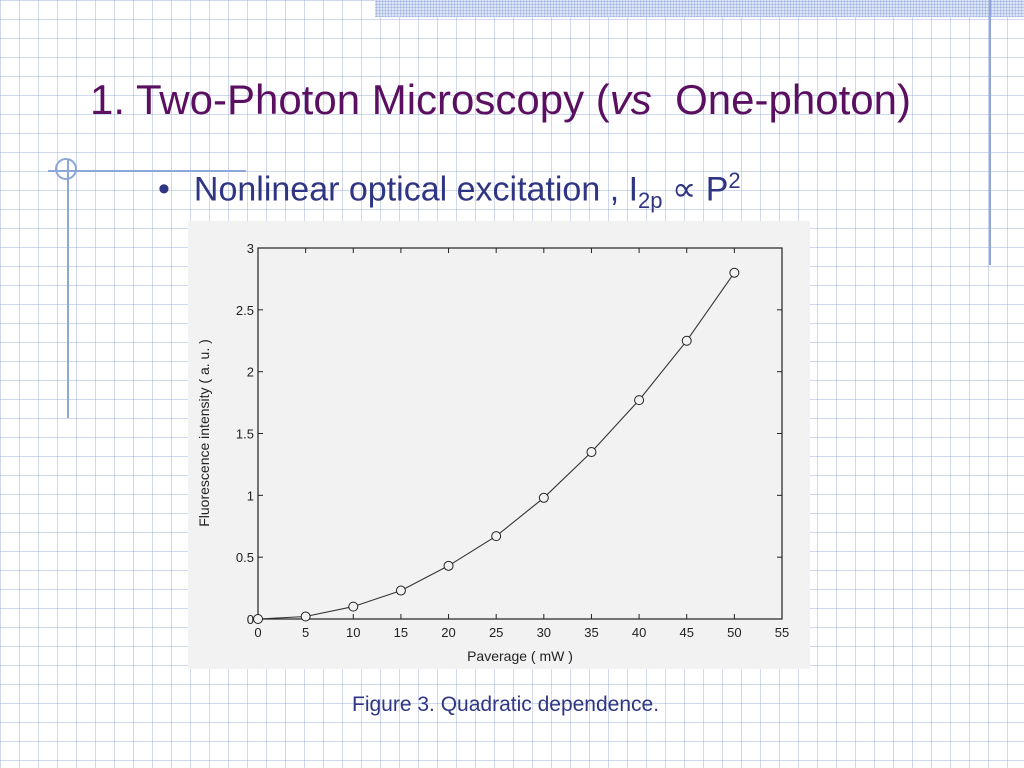 The height and width of the screenshot is (768, 1024). Describe the element at coordinates (250, 495) in the screenshot. I see `y-tick-label: 1` at that location.